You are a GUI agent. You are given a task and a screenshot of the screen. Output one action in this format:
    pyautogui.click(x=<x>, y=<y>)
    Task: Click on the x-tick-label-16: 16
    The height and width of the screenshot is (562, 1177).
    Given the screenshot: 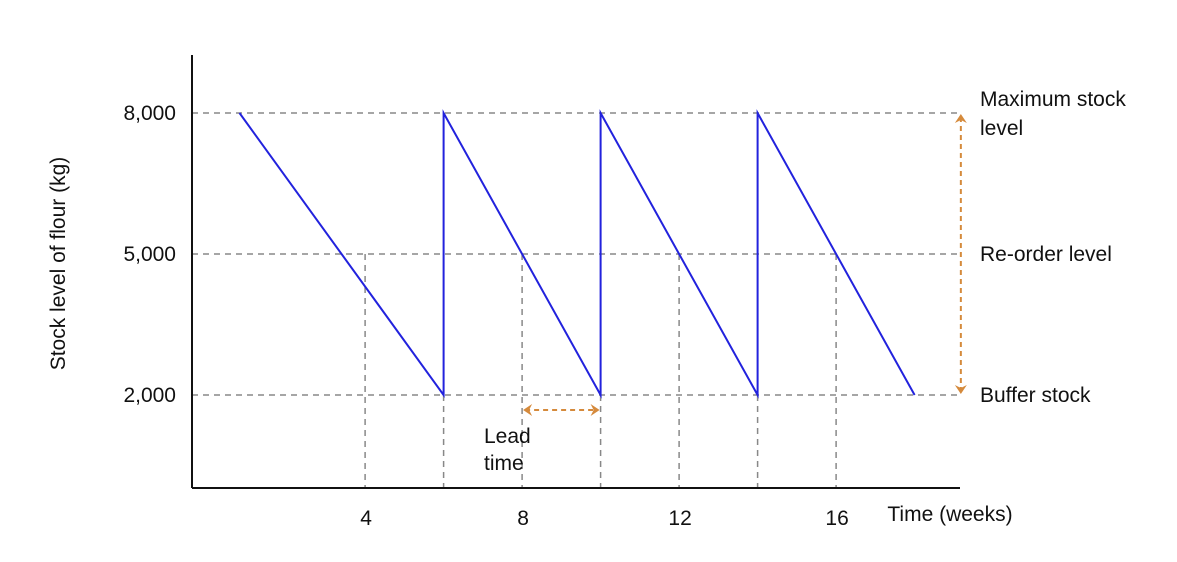 What is the action you would take?
    pyautogui.click(x=836, y=518)
    